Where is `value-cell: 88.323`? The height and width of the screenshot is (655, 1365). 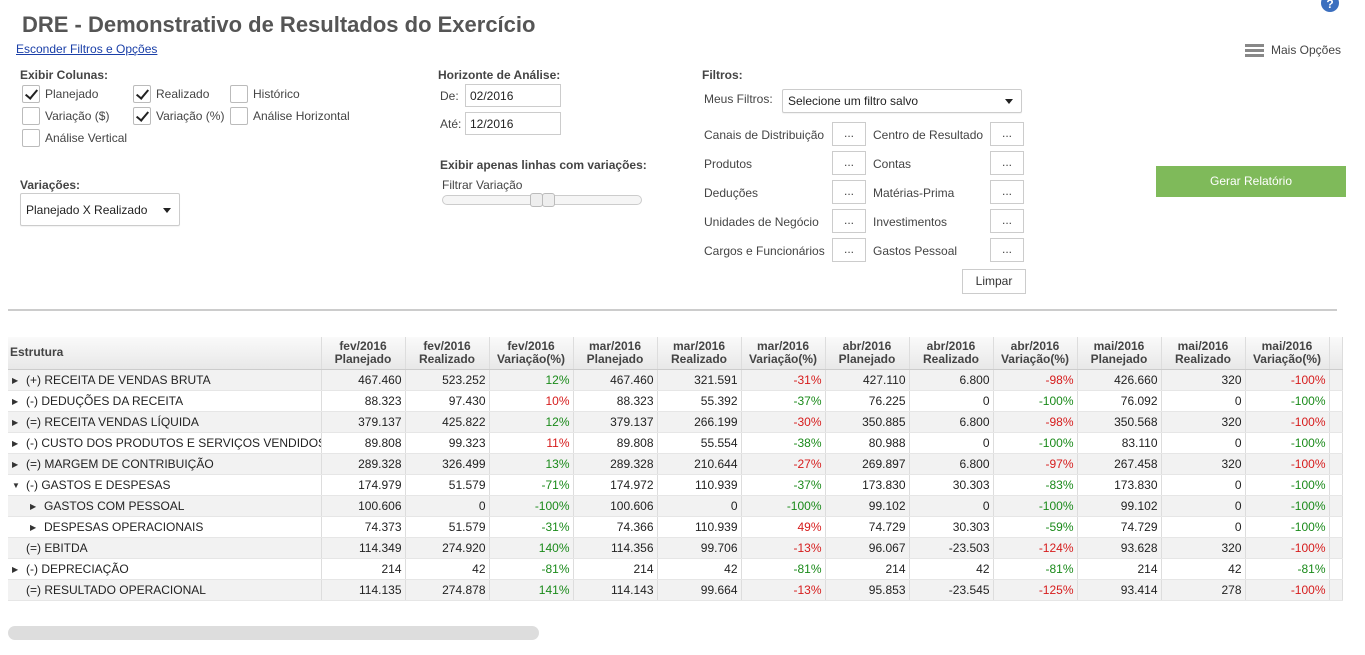 value-cell: 88.323 is located at coordinates (615, 401).